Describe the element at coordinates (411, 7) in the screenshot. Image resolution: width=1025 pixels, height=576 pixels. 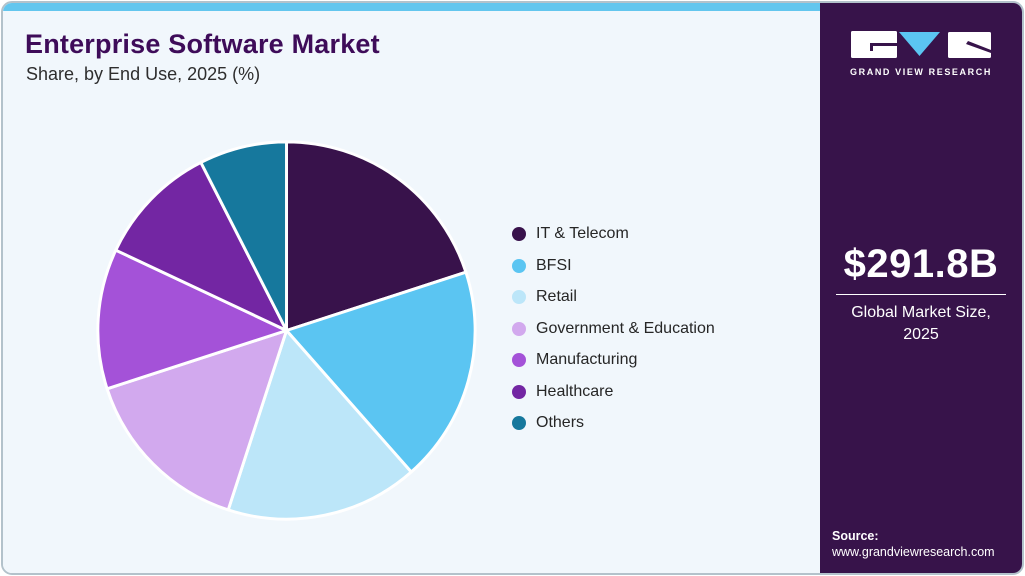
I see `top-accent-bar` at that location.